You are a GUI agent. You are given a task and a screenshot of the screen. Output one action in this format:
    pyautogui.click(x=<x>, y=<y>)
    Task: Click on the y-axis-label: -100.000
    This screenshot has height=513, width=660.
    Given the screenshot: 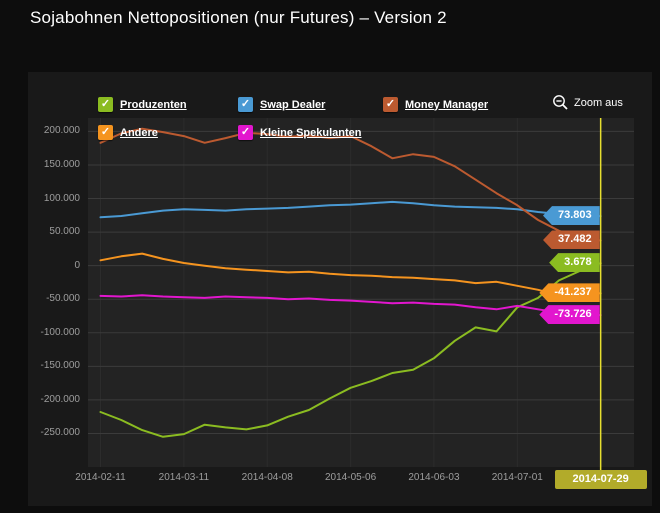 What is the action you would take?
    pyautogui.click(x=60, y=332)
    